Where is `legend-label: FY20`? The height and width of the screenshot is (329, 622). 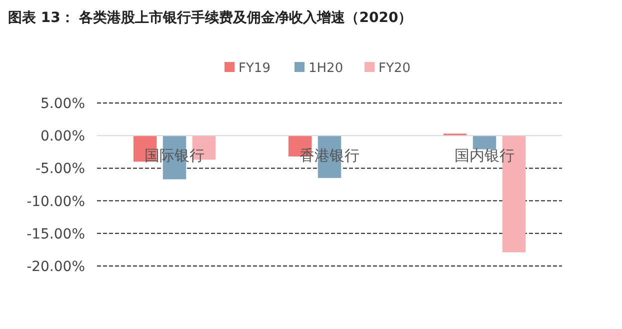
legend-label: FY20 is located at coordinates (394, 68).